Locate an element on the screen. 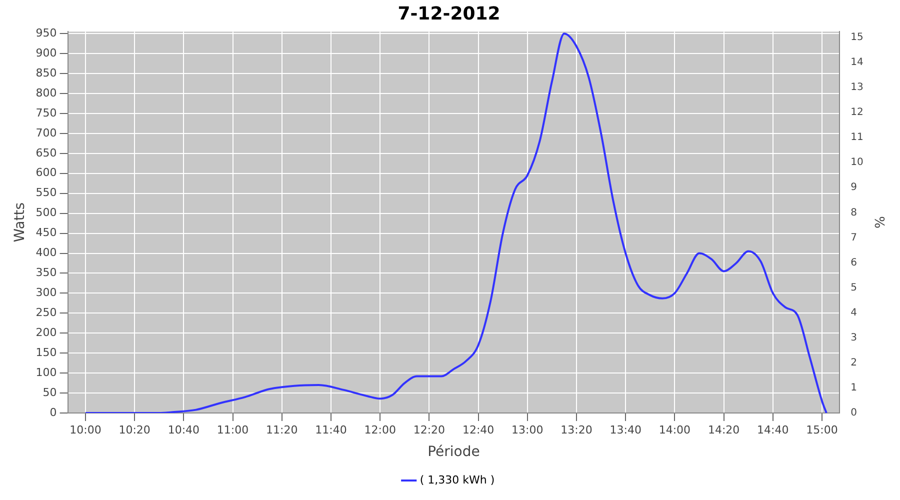 This screenshot has width=900, height=500. y-axis-title: Watts is located at coordinates (20, 222).